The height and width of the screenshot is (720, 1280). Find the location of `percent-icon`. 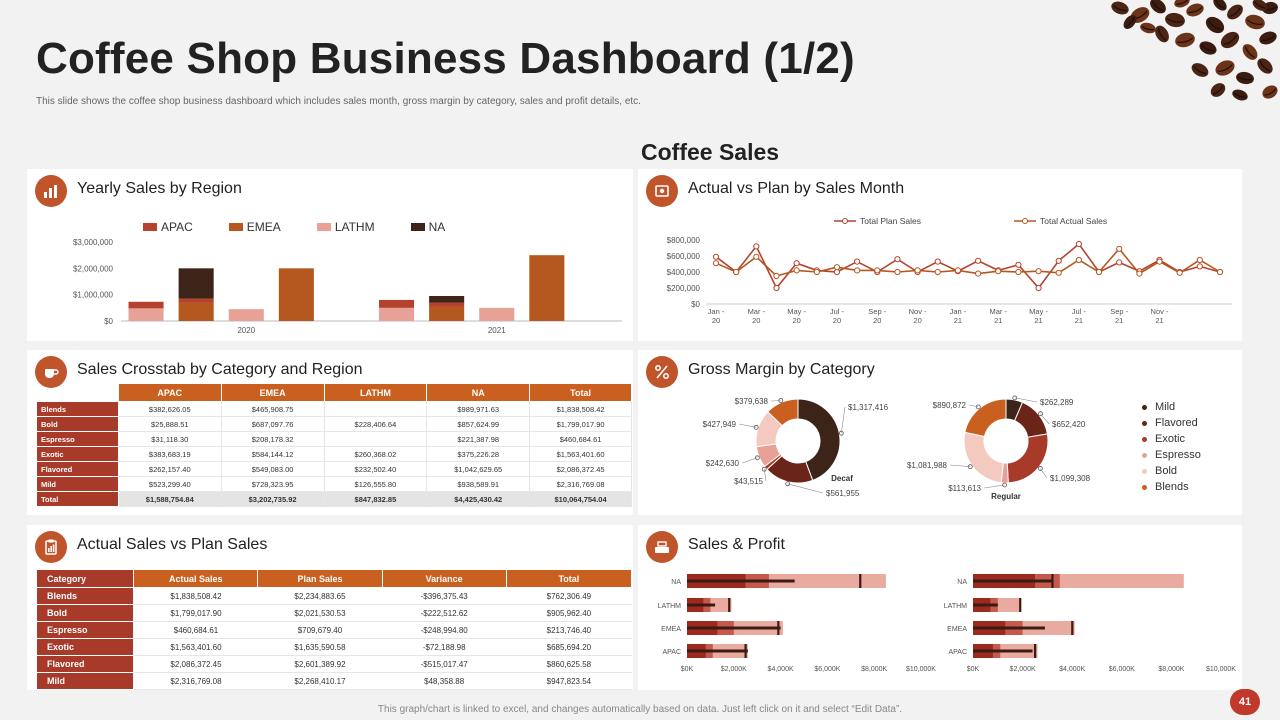

percent-icon is located at coordinates (662, 372).